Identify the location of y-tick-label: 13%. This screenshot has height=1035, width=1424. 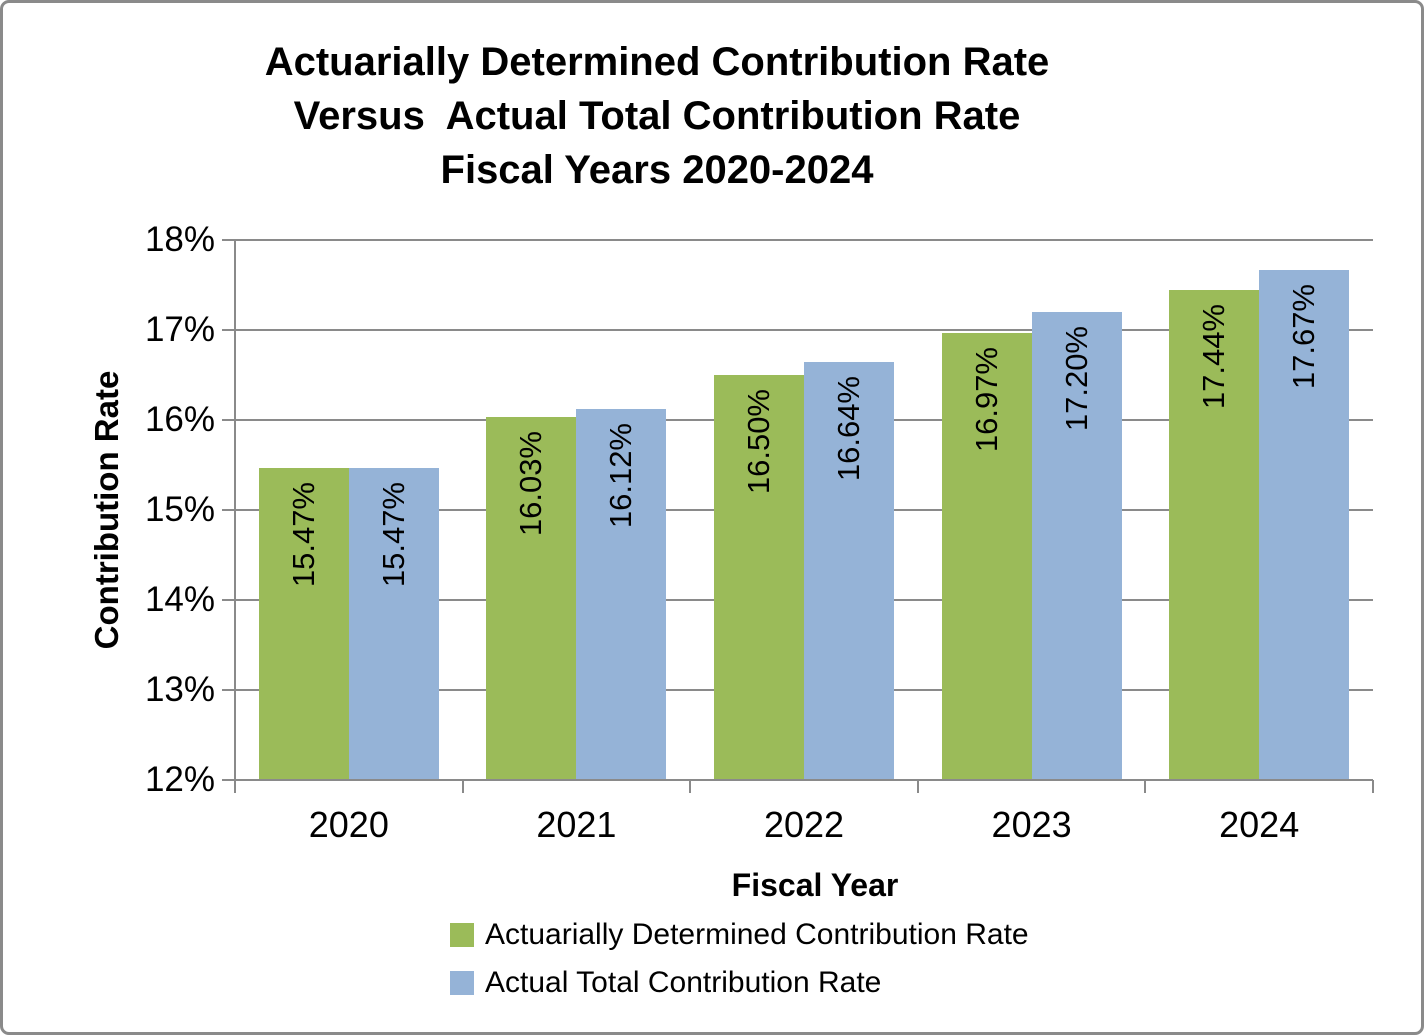
(179, 689).